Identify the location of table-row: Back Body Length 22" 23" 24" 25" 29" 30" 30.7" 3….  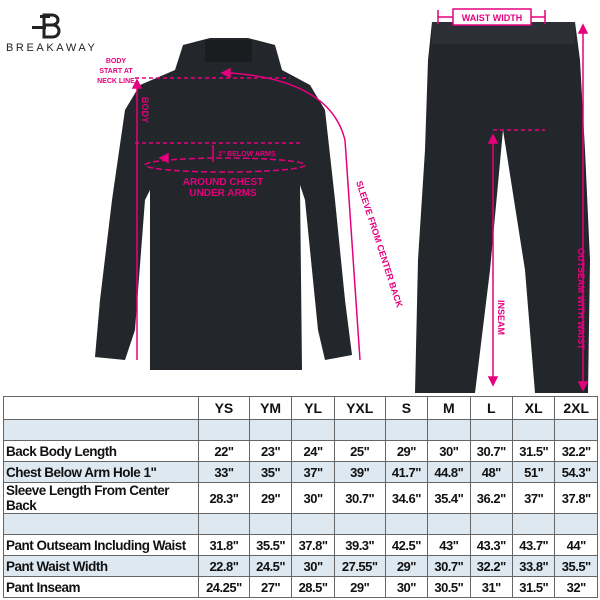
(300, 451).